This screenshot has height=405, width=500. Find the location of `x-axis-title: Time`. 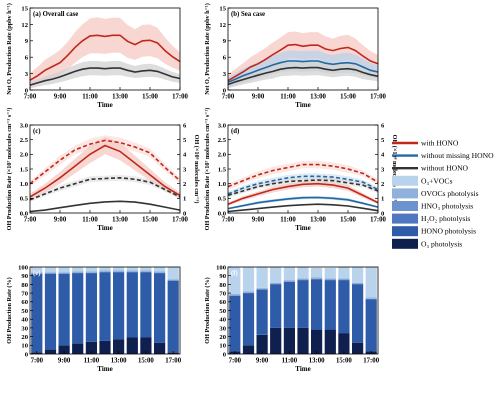

x-axis-title: Time is located at coordinates (302, 369).